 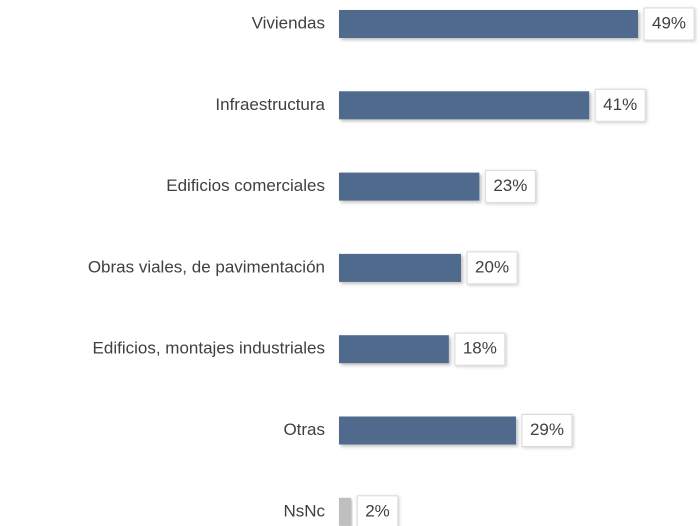 I want to click on value-label: 41%, so click(x=620, y=104).